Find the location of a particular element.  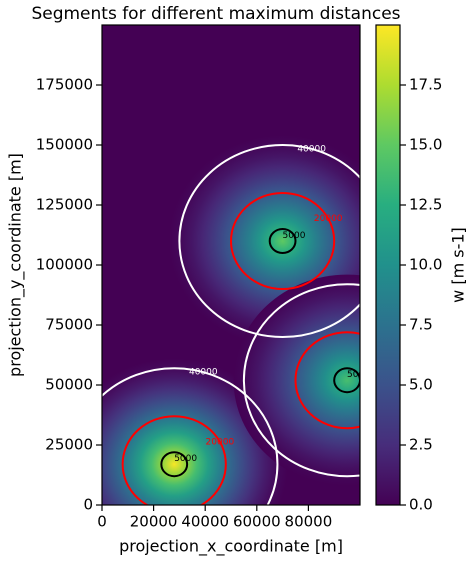

x-tick-label: 0 is located at coordinates (102, 522).